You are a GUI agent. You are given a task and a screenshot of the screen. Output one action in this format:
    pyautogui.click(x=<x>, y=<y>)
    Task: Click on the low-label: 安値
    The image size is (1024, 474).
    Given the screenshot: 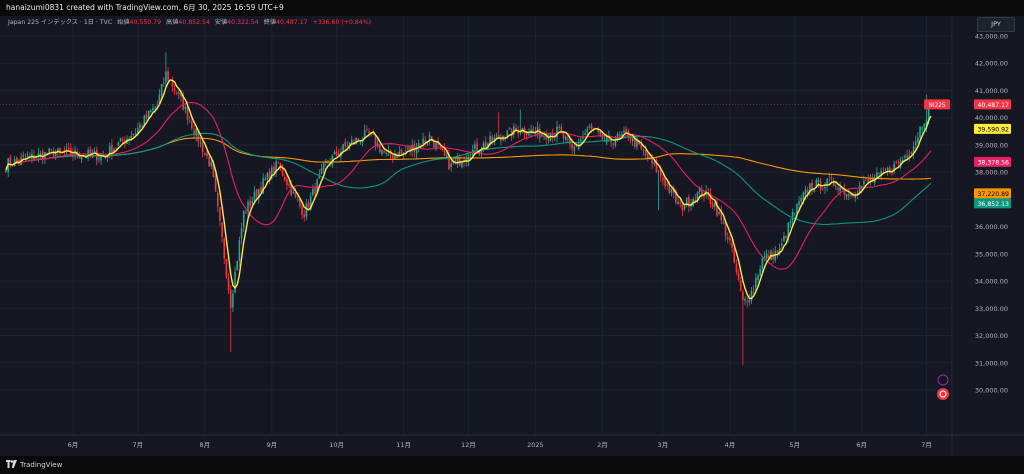 What is the action you would take?
    pyautogui.click(x=221, y=22)
    